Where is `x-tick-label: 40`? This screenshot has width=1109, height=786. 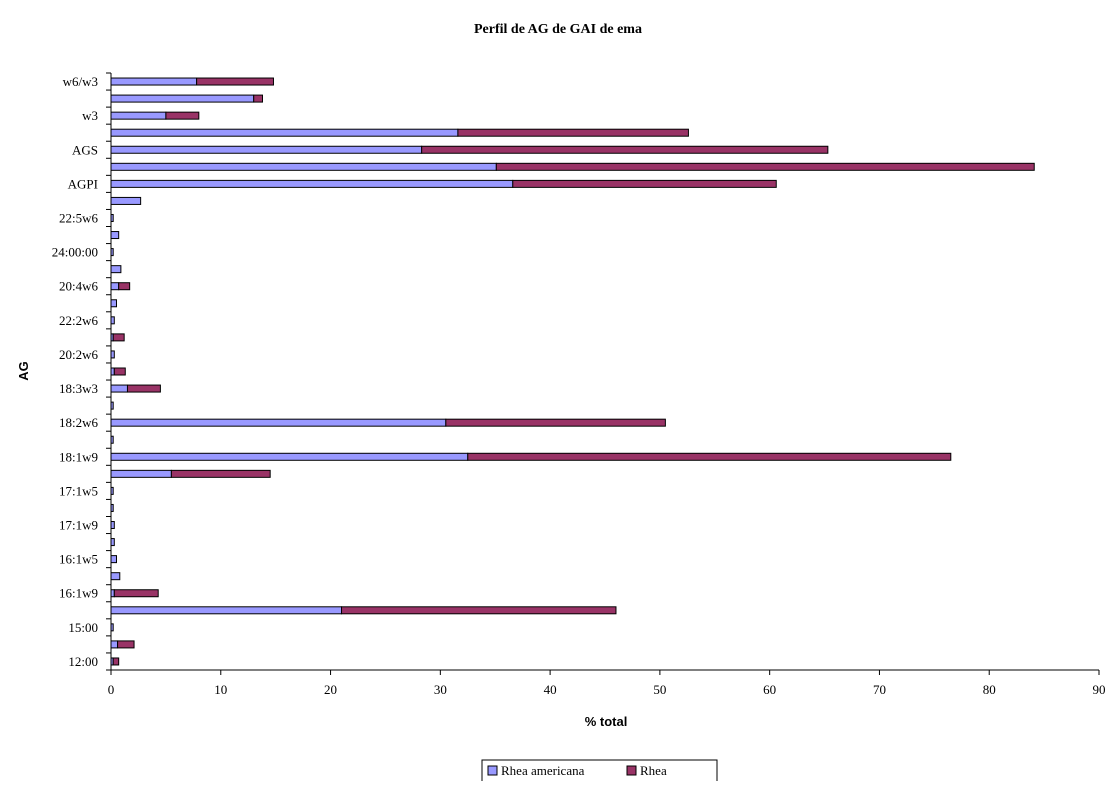
x-tick-label: 40 is located at coordinates (550, 689).